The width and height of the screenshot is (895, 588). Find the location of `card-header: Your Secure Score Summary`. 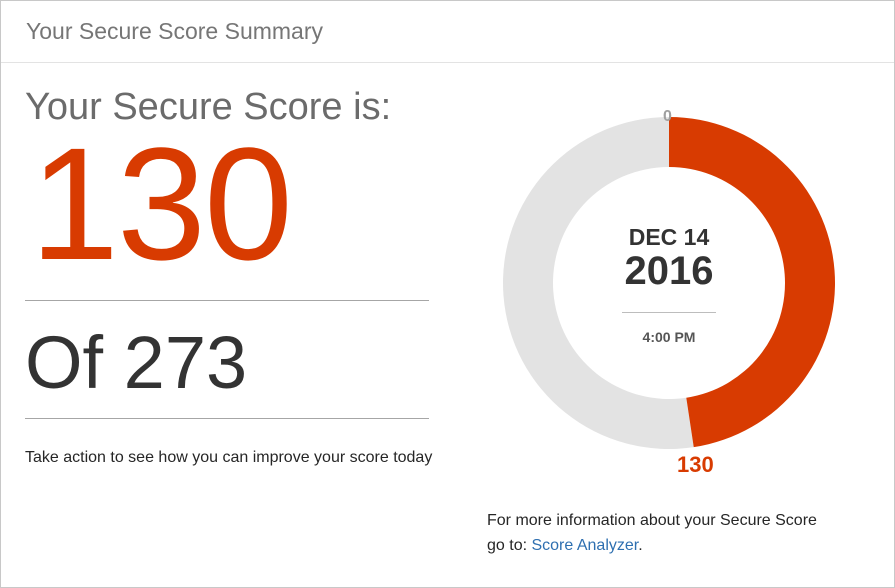

card-header: Your Secure Score Summary is located at coordinates (447, 32).